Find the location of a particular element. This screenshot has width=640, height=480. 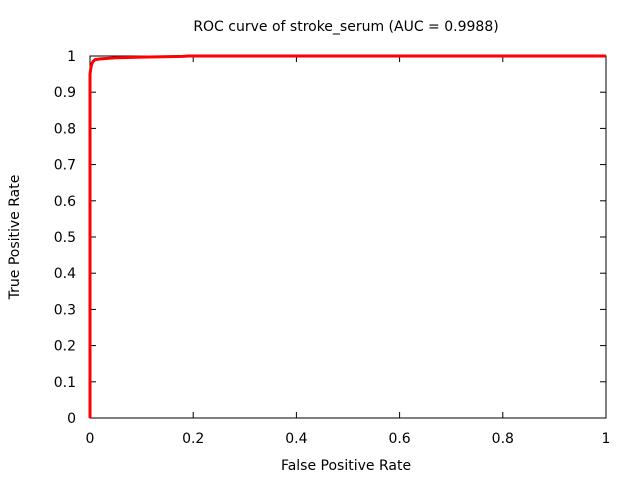

x-tick-label: 0.8 is located at coordinates (503, 439).